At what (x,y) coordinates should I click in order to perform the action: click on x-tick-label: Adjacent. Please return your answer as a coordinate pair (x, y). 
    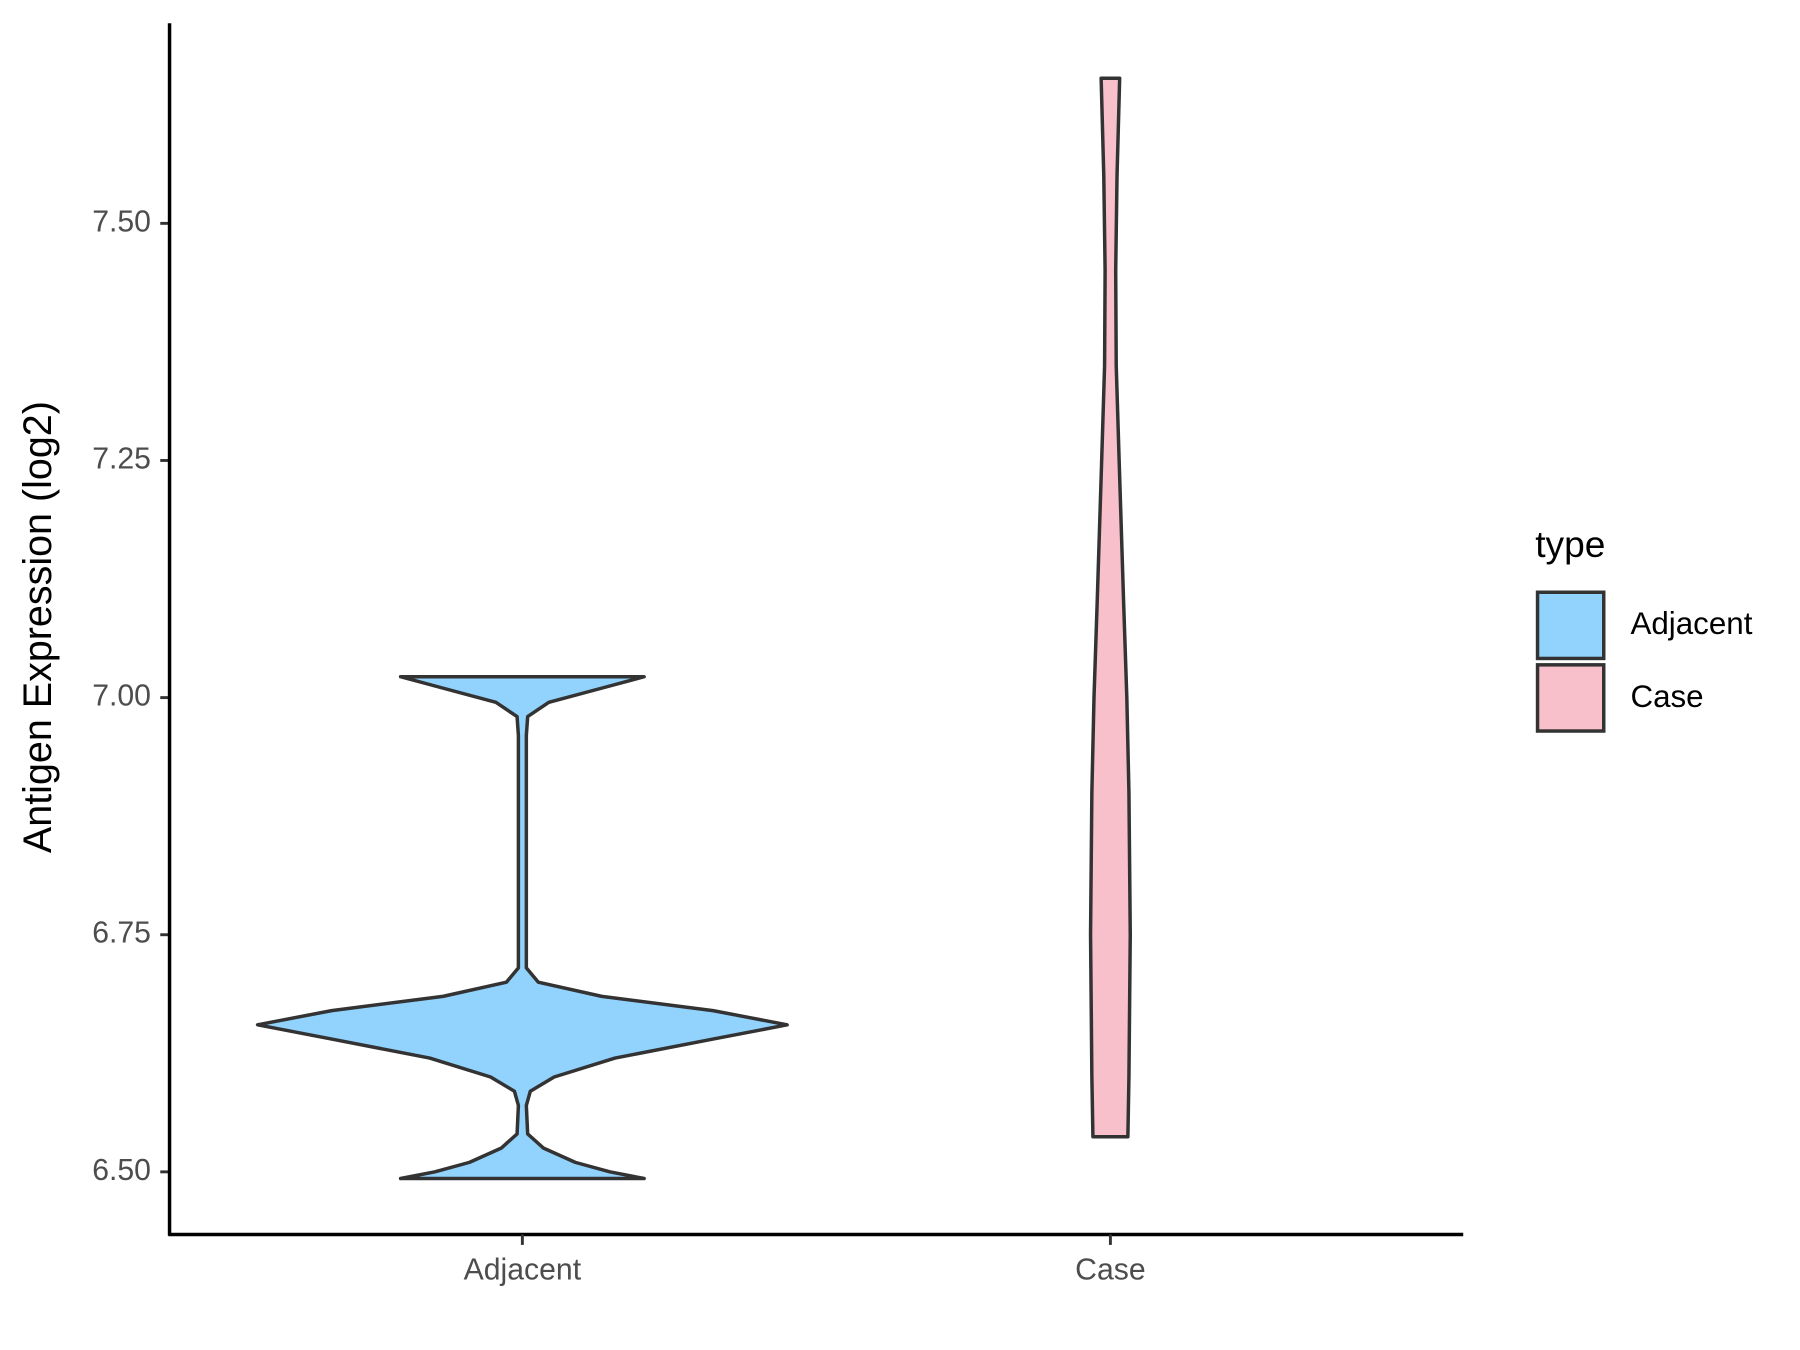
    Looking at the image, I should click on (523, 1270).